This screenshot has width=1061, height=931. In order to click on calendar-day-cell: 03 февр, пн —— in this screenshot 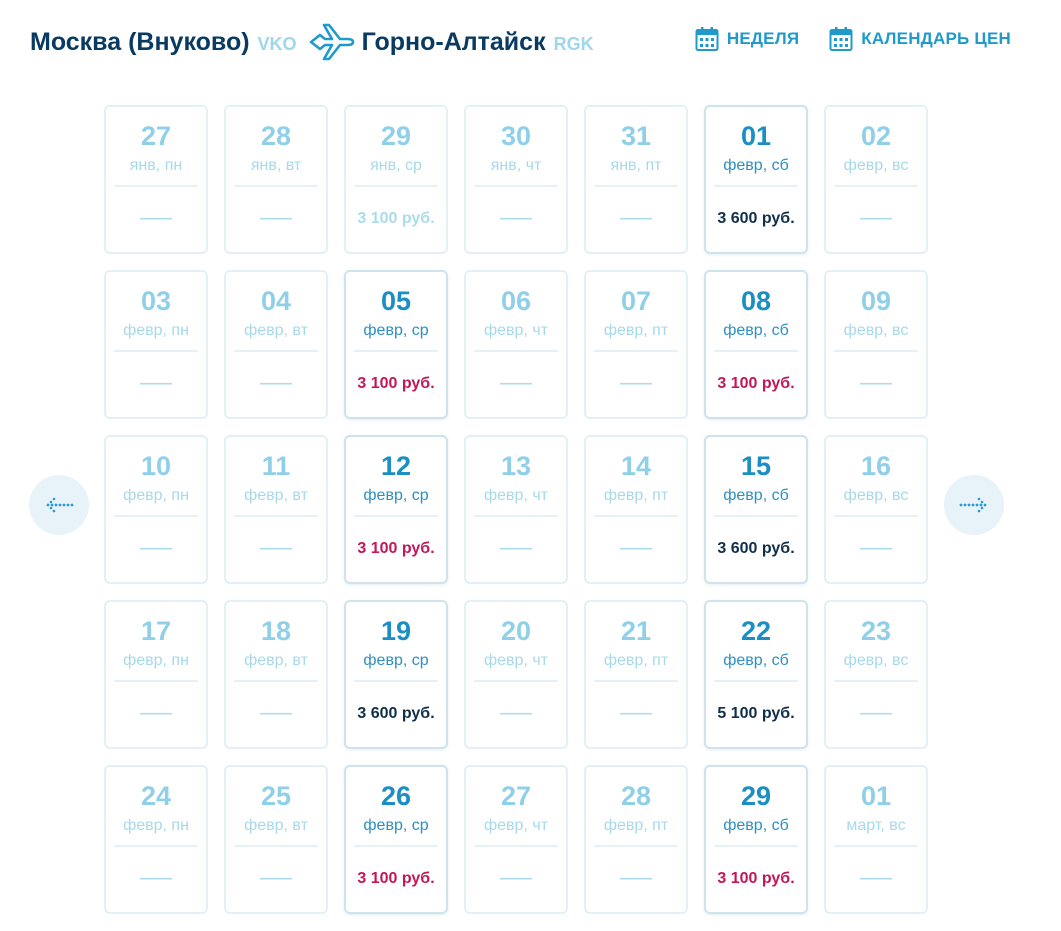, I will do `click(156, 344)`.